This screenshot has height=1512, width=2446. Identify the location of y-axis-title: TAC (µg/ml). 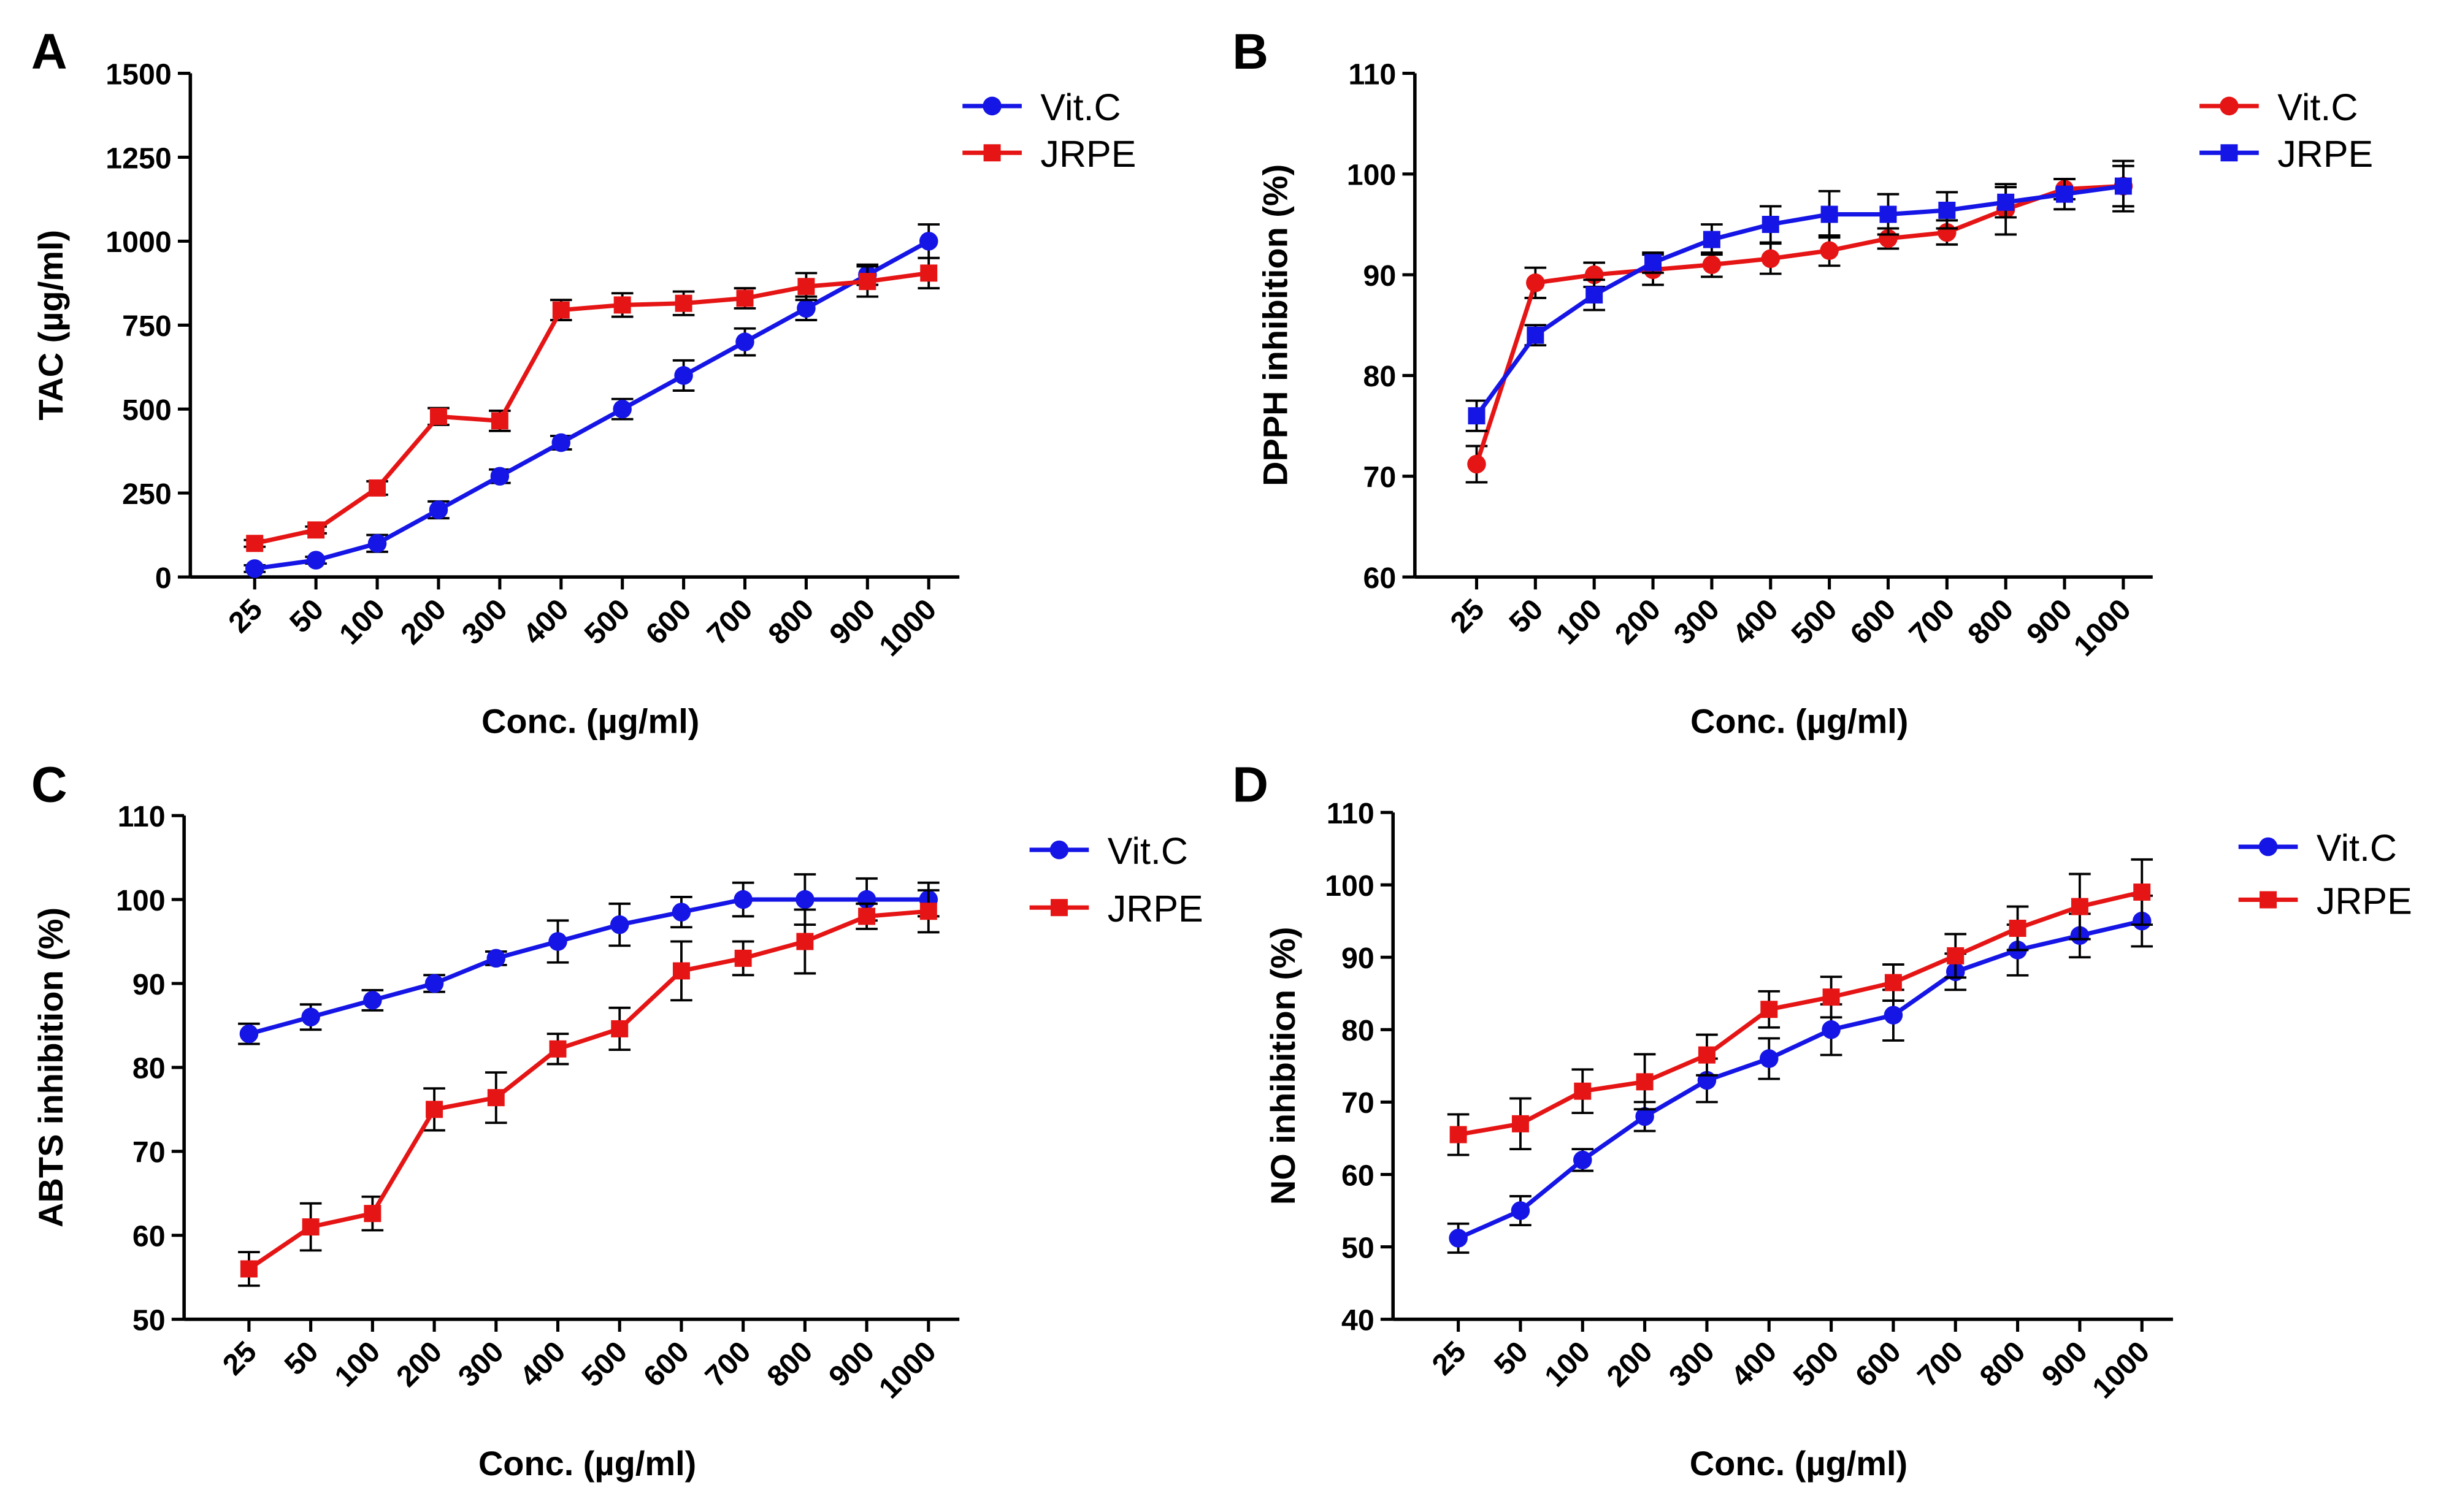
(50, 325).